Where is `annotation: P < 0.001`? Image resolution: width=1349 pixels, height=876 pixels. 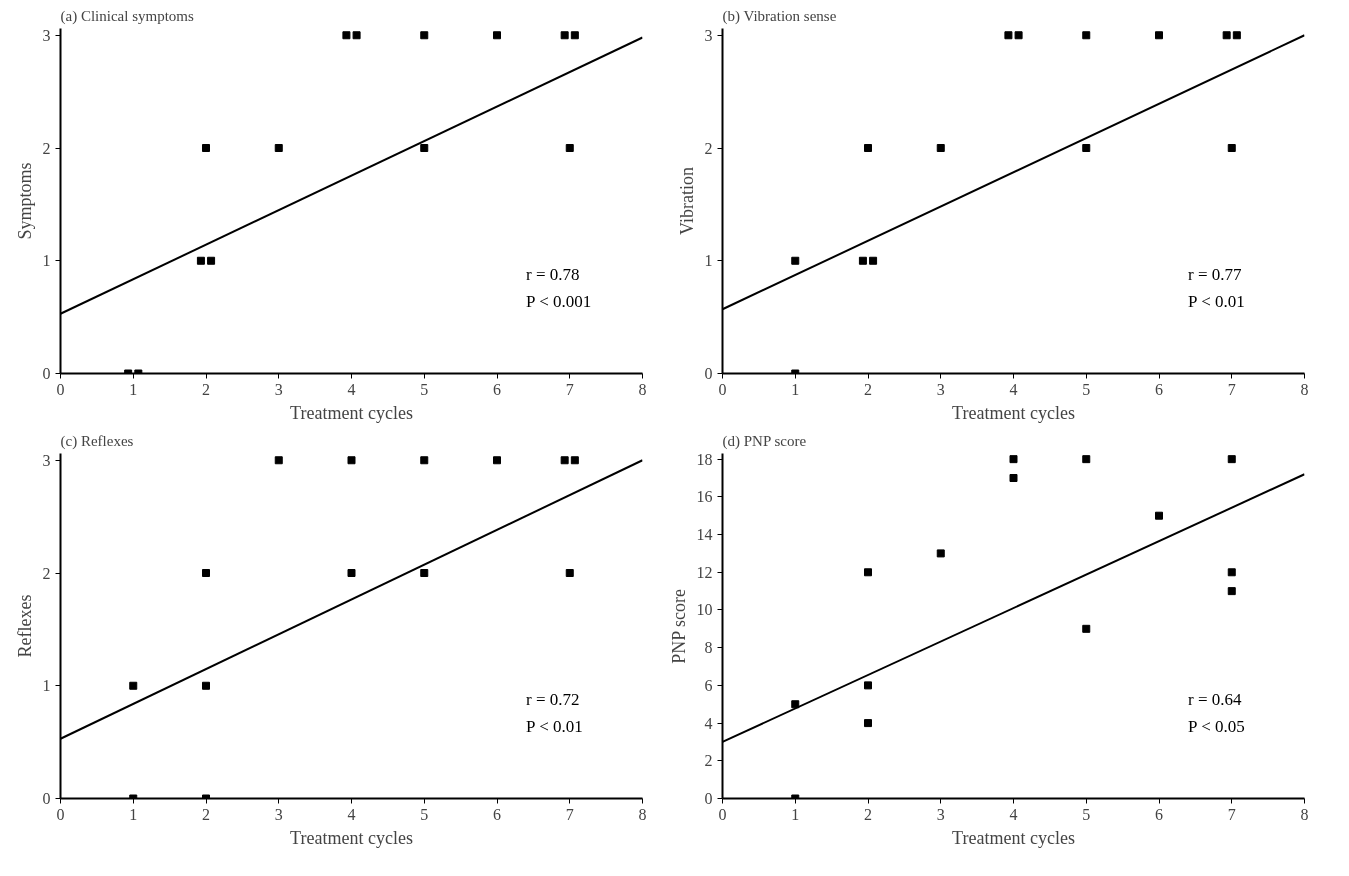
annotation: P < 0.001 is located at coordinates (559, 302).